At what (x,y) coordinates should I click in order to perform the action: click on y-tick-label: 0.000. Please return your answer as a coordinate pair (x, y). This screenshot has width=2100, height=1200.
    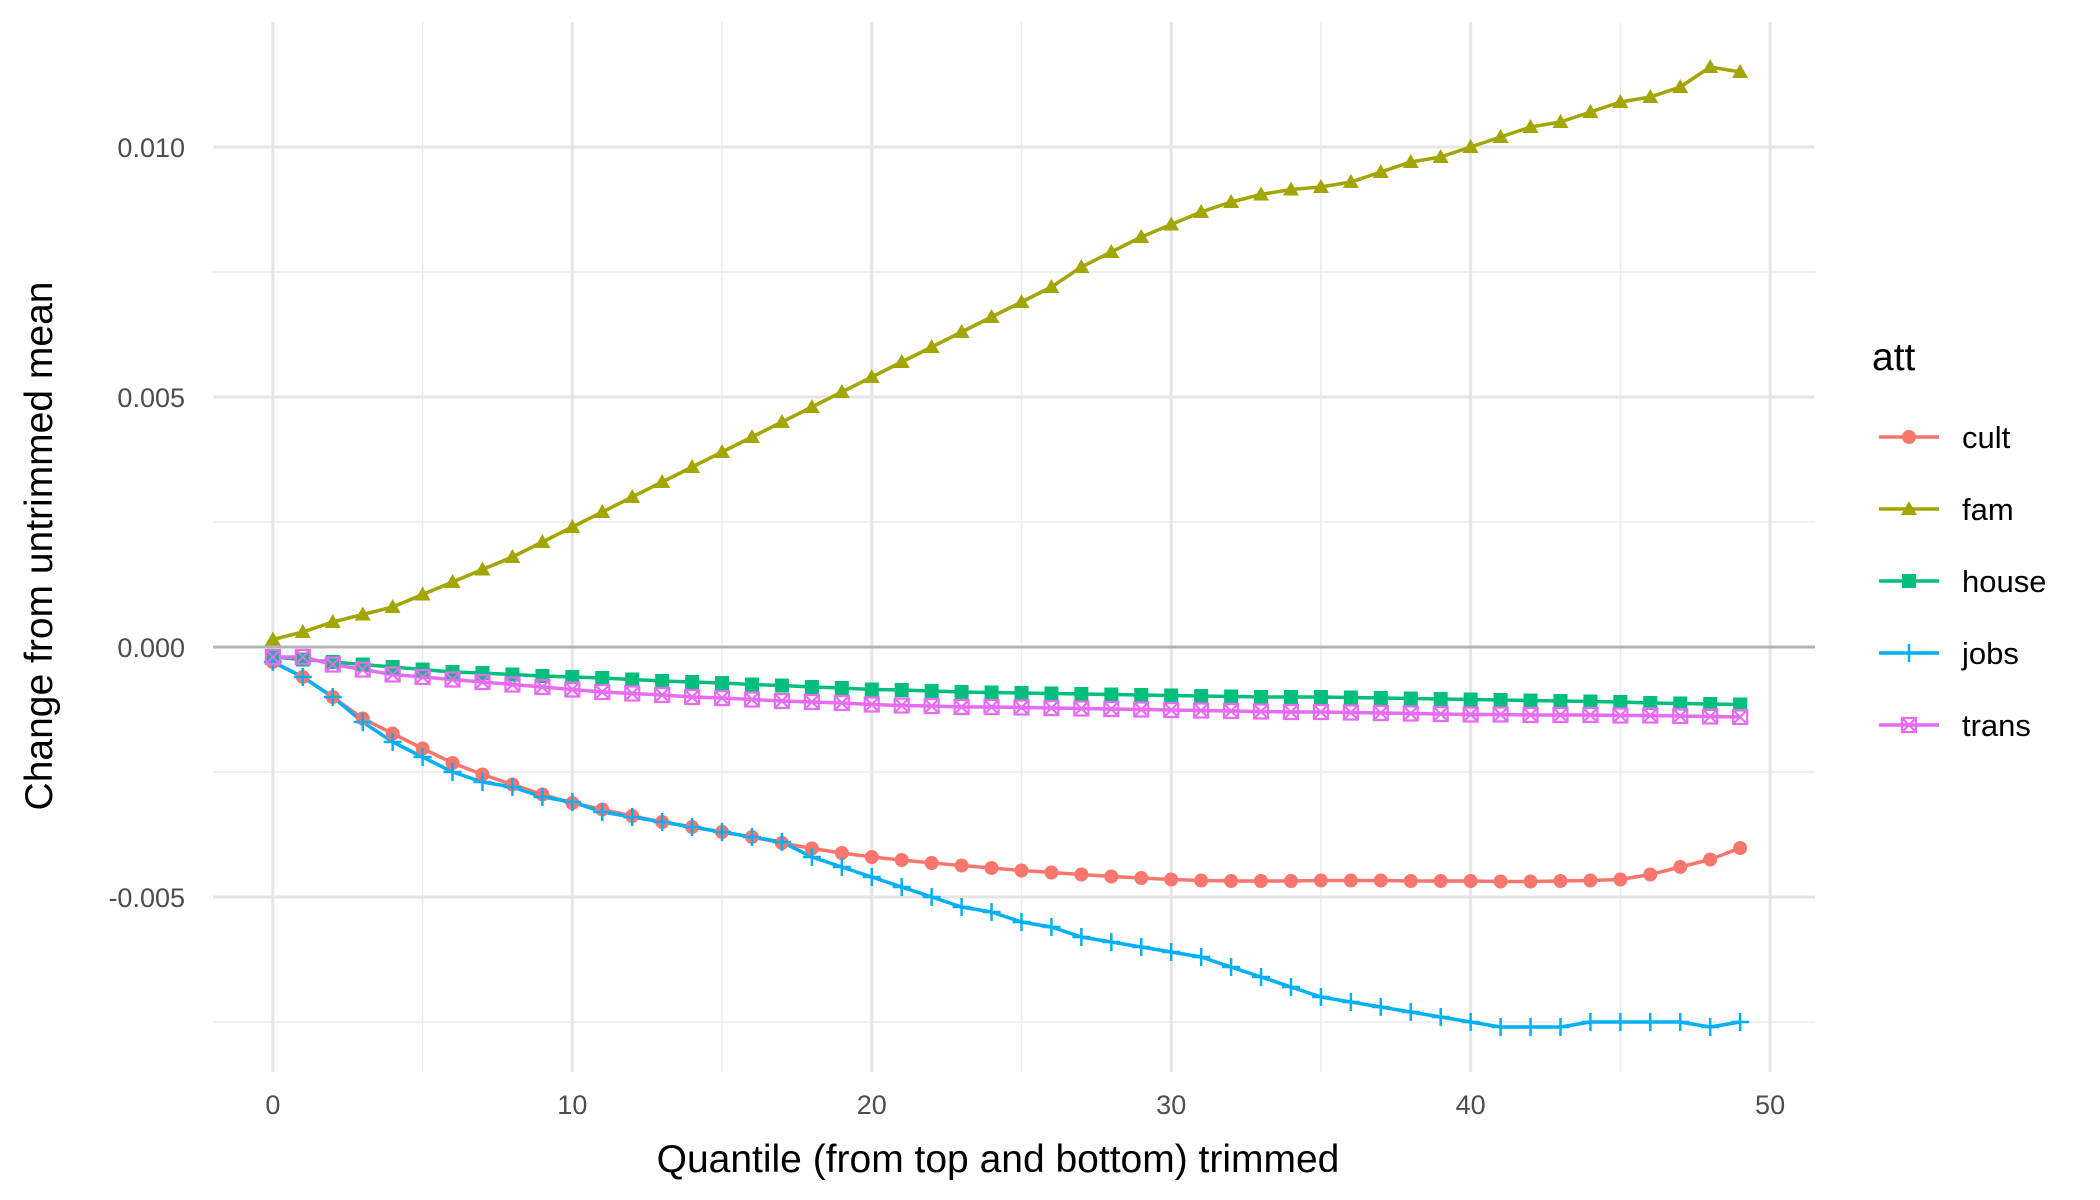
    Looking at the image, I should click on (151, 648).